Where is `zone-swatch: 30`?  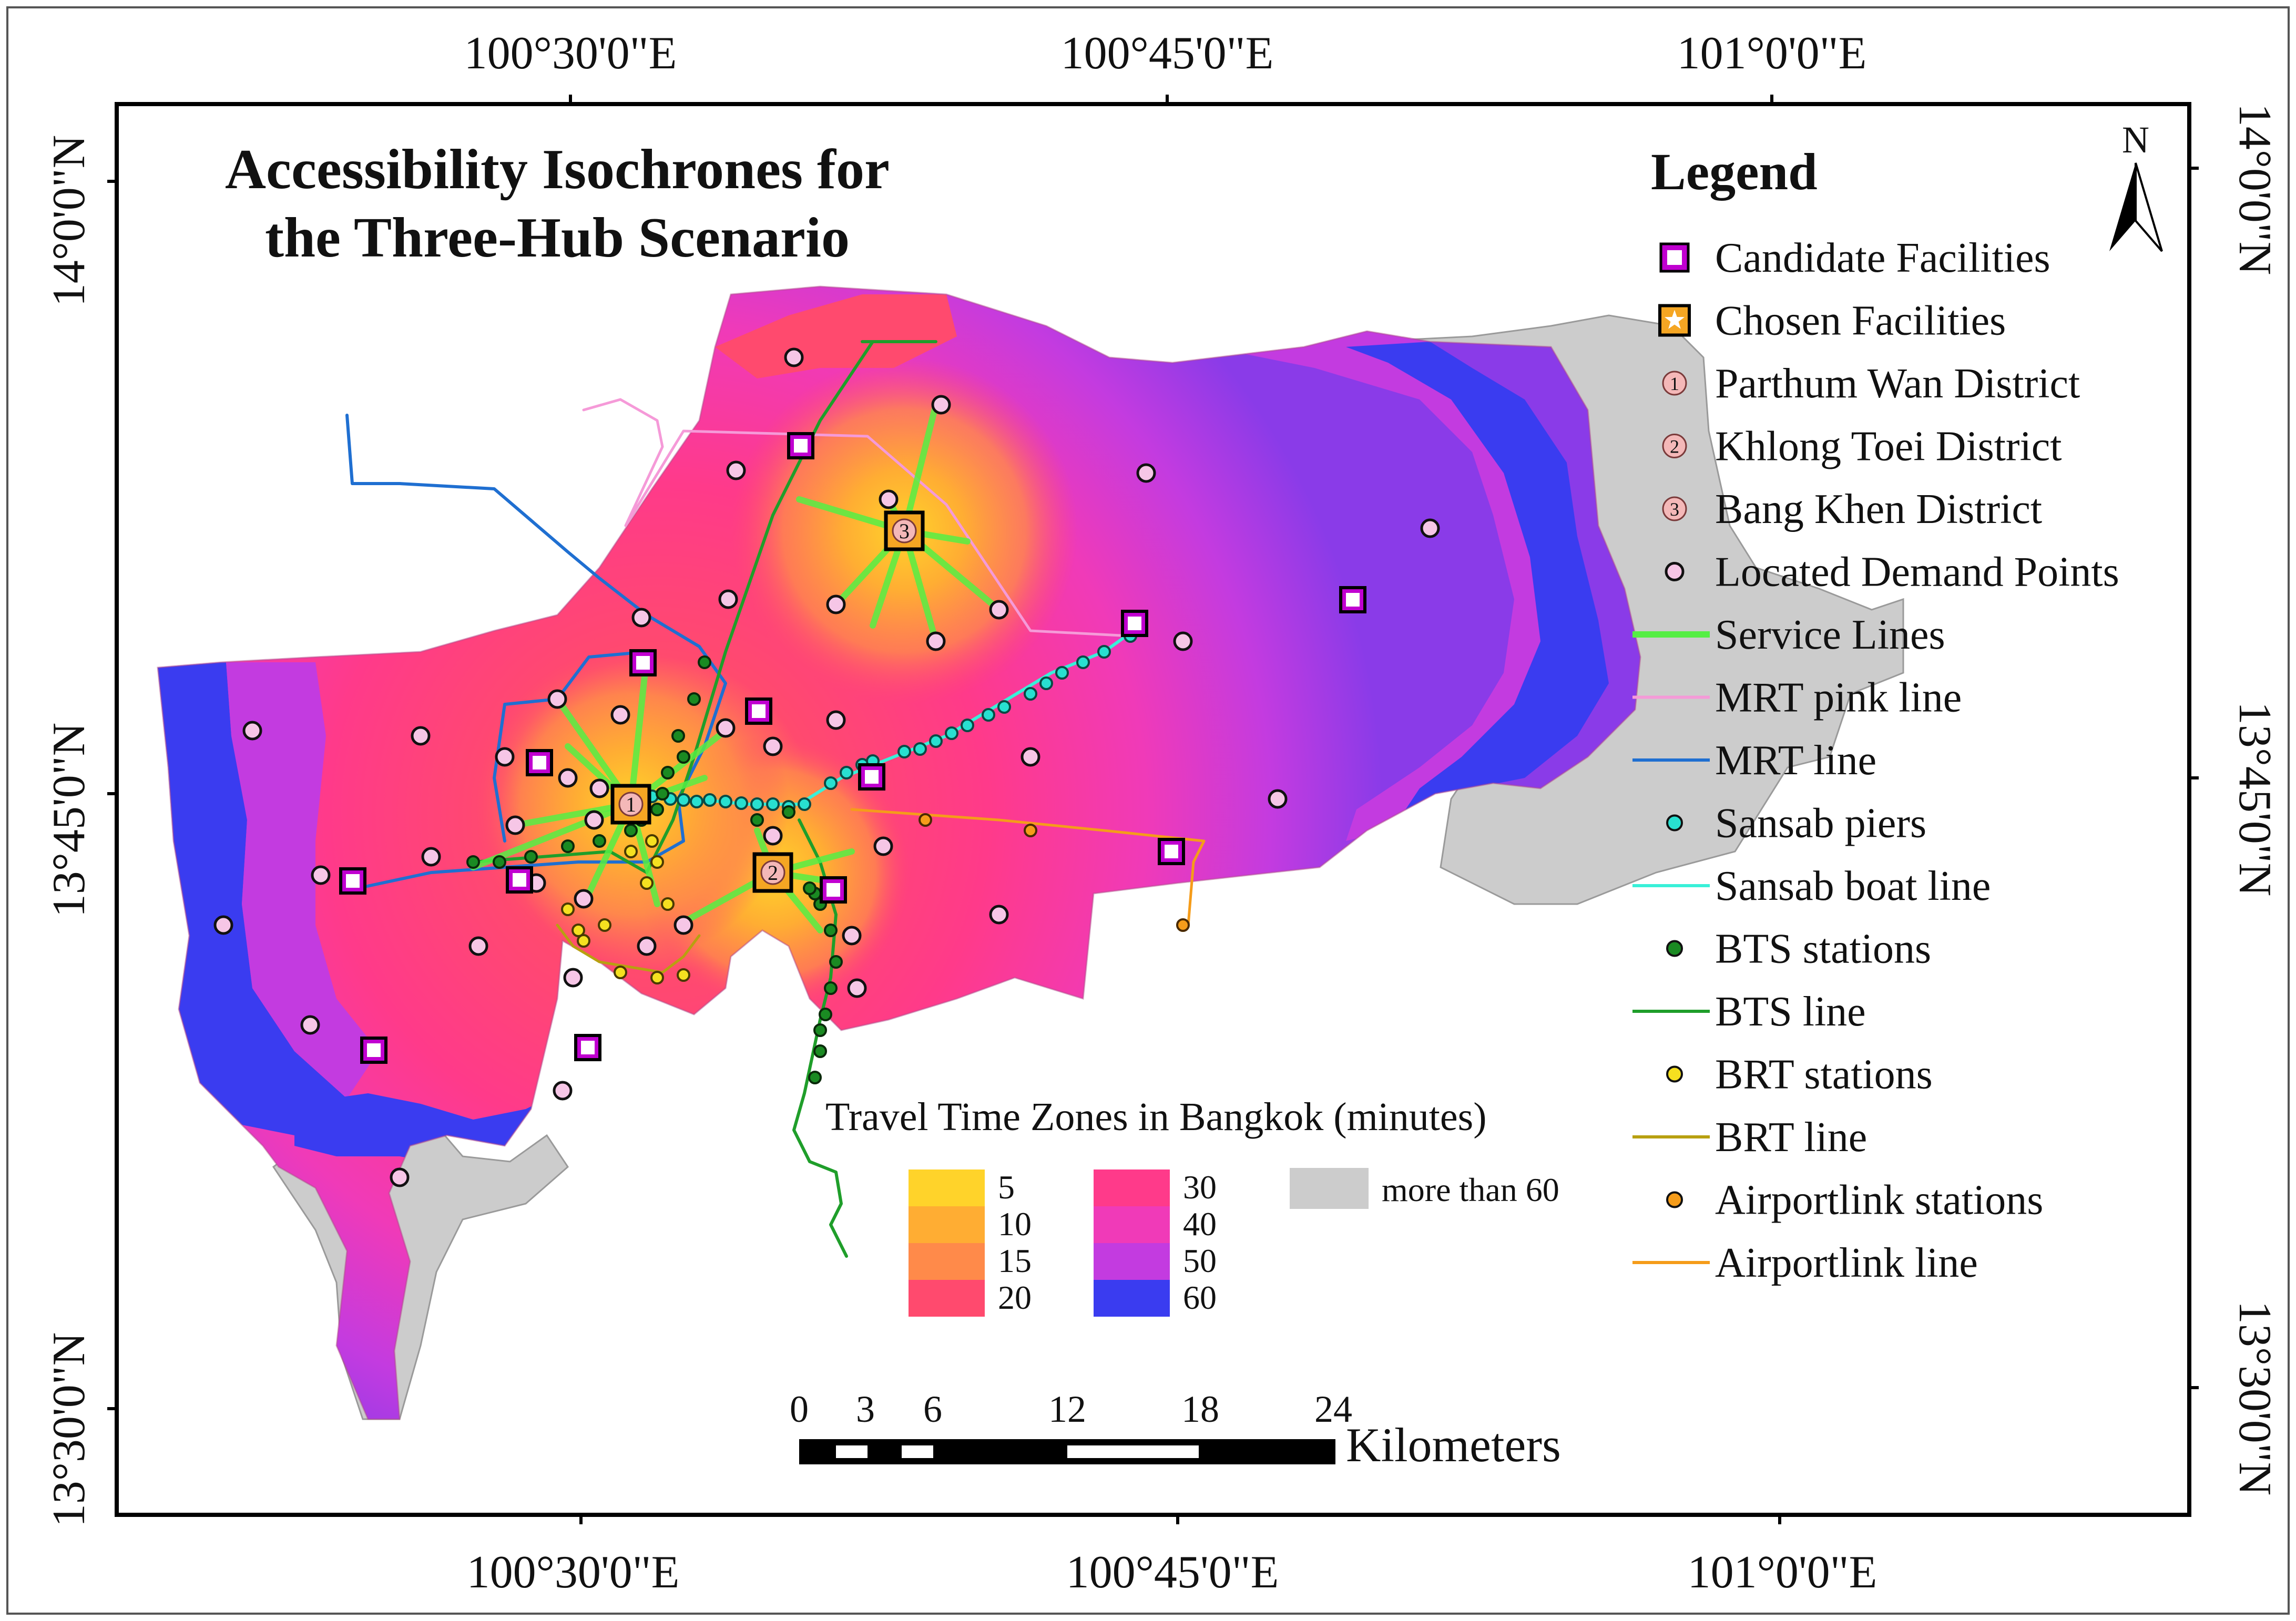
zone-swatch: 30 is located at coordinates (1156, 1187).